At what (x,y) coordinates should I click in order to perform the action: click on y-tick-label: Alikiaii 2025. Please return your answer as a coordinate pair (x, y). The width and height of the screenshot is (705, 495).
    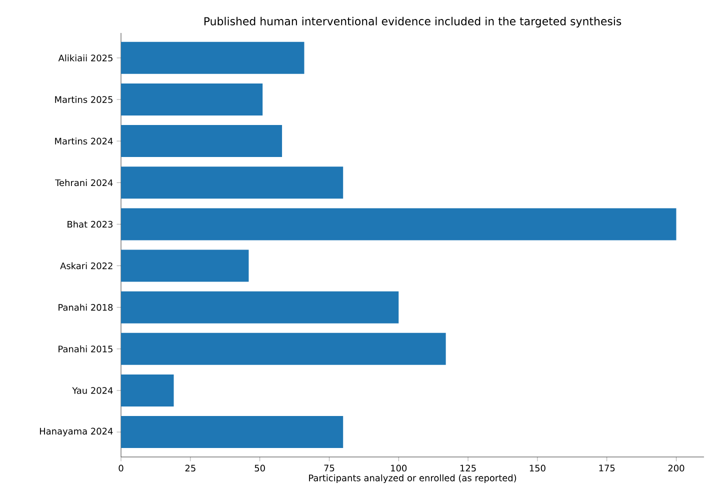
    Looking at the image, I should click on (85, 58).